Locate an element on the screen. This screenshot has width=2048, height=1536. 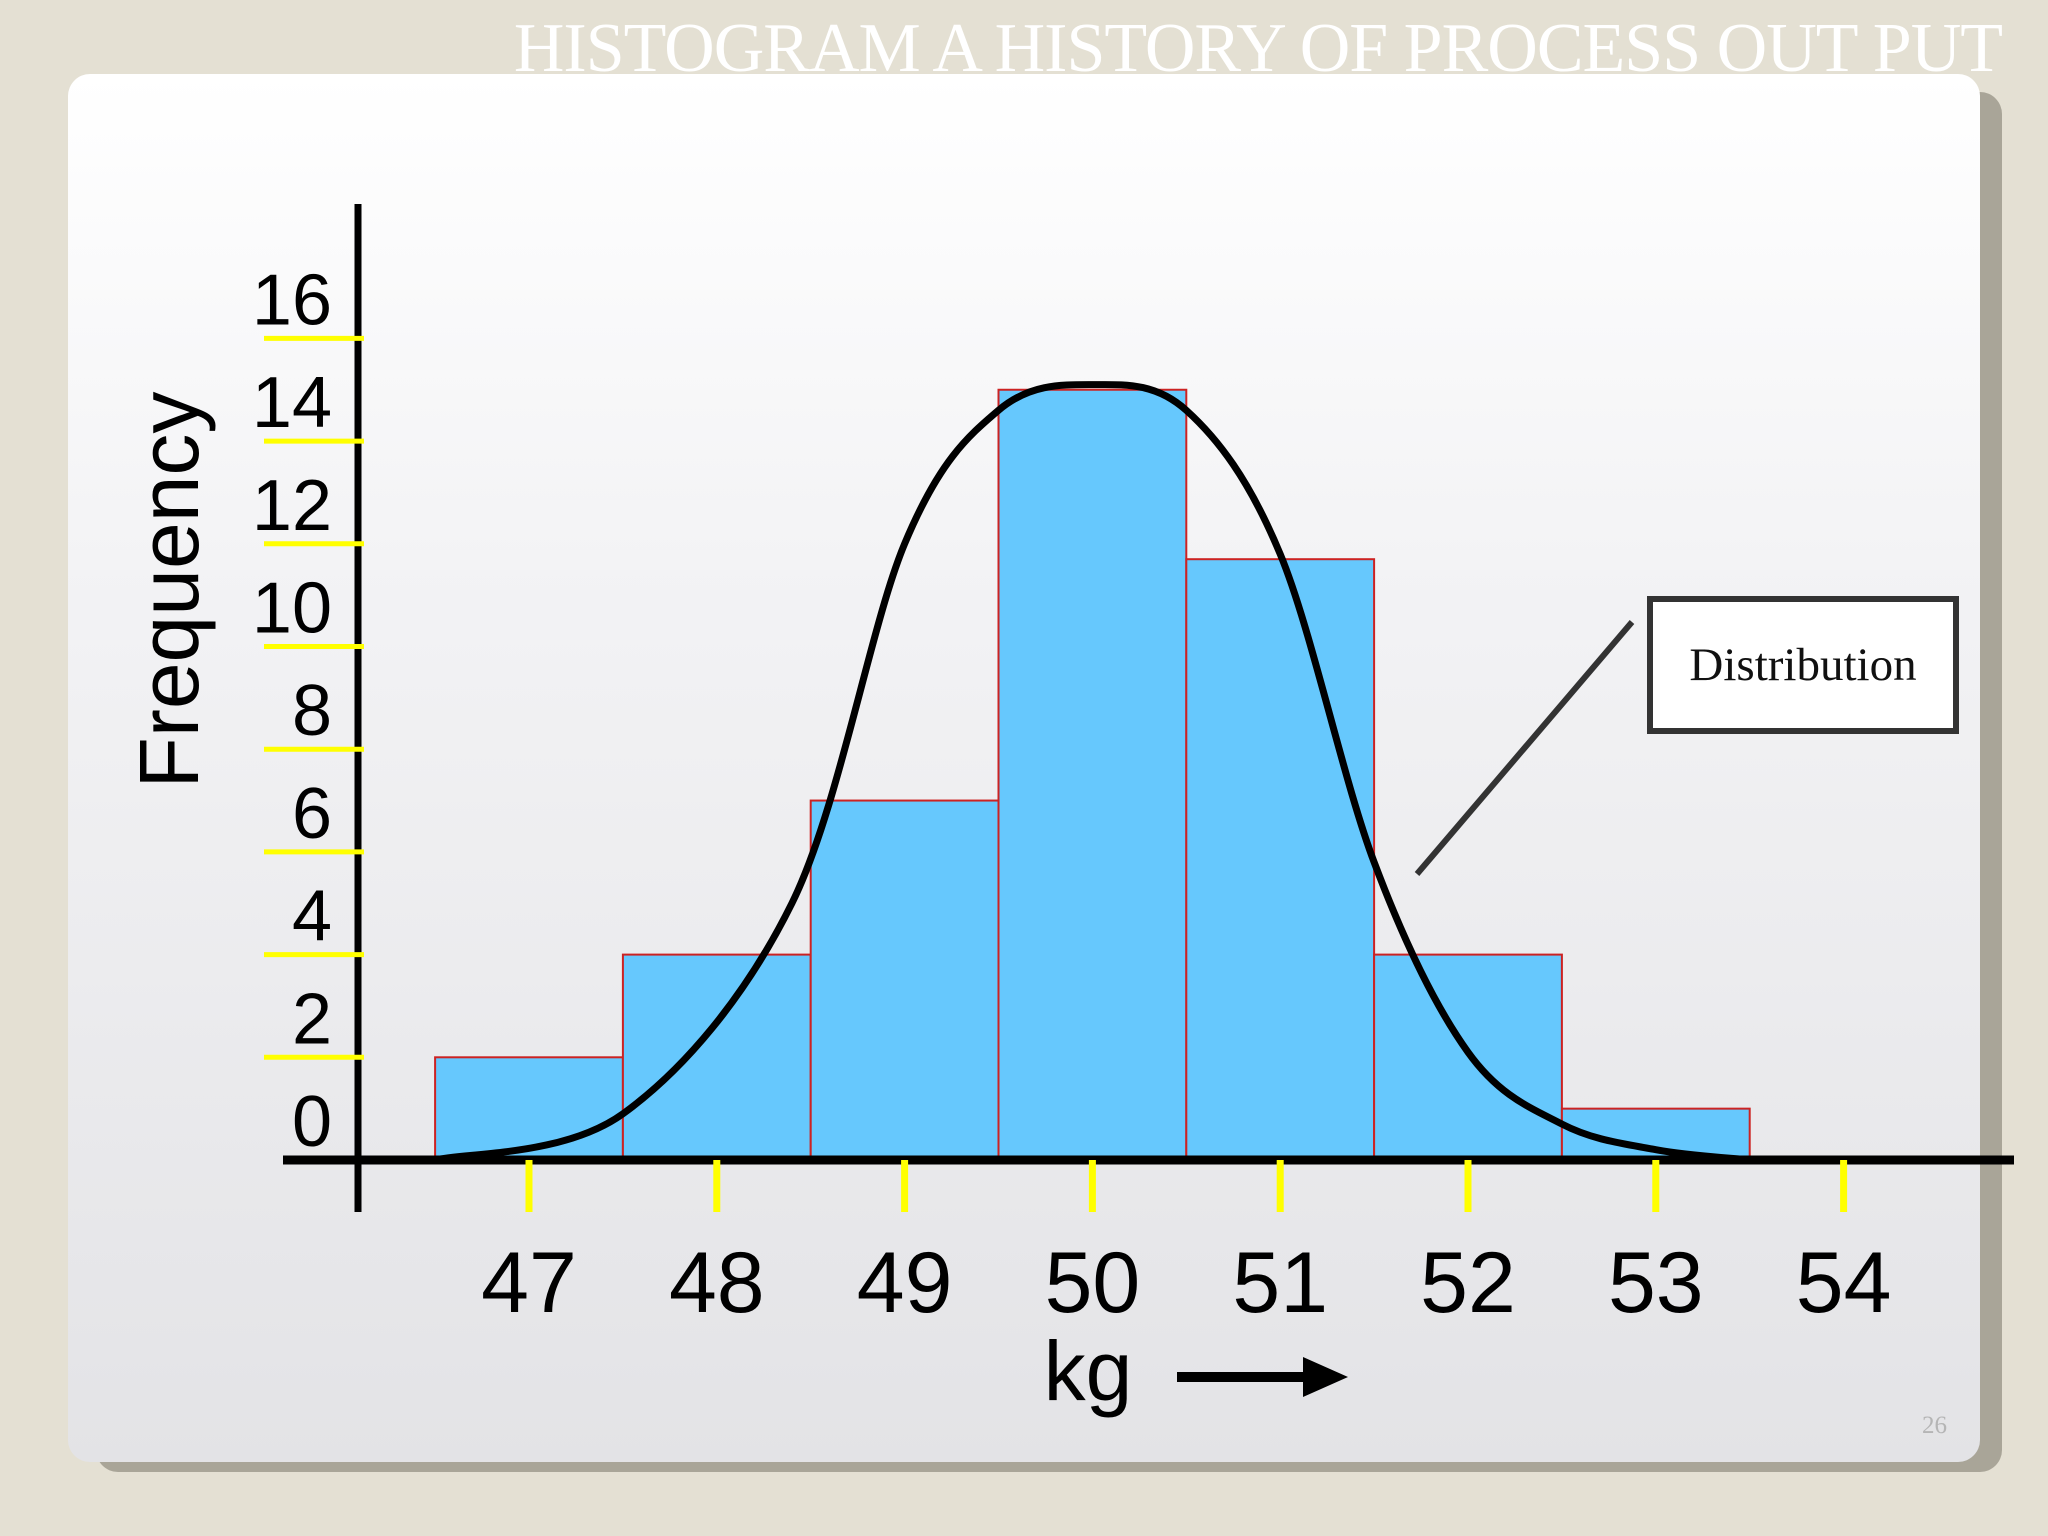
page-number: 26 is located at coordinates (1934, 1425).